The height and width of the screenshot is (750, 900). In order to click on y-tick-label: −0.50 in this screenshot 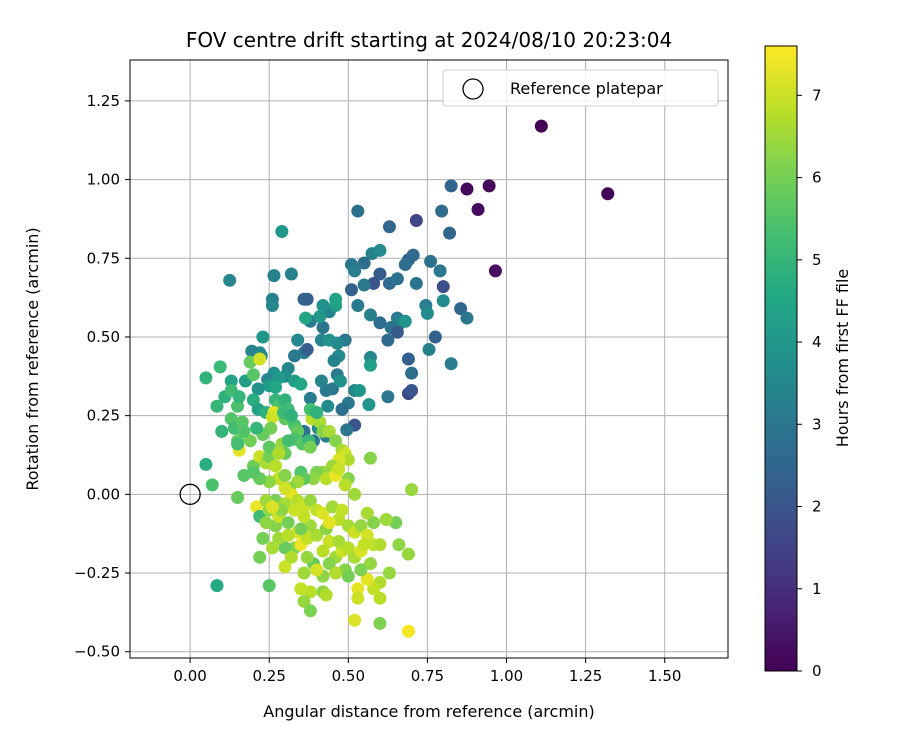, I will do `click(97, 652)`.